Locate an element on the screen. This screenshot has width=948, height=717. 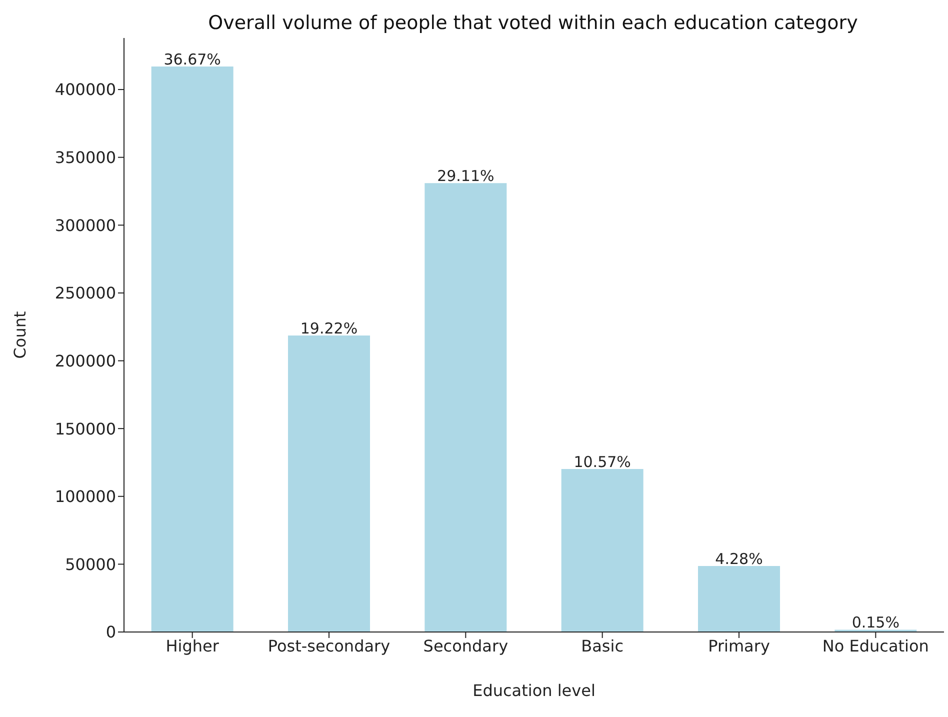
y-tick-label: 50000 is located at coordinates (90, 564).